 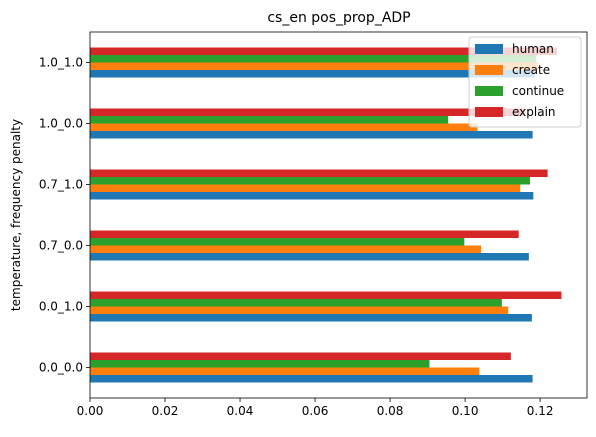 What do you see at coordinates (538, 91) in the screenshot?
I see `legend-label-continue: continue` at bounding box center [538, 91].